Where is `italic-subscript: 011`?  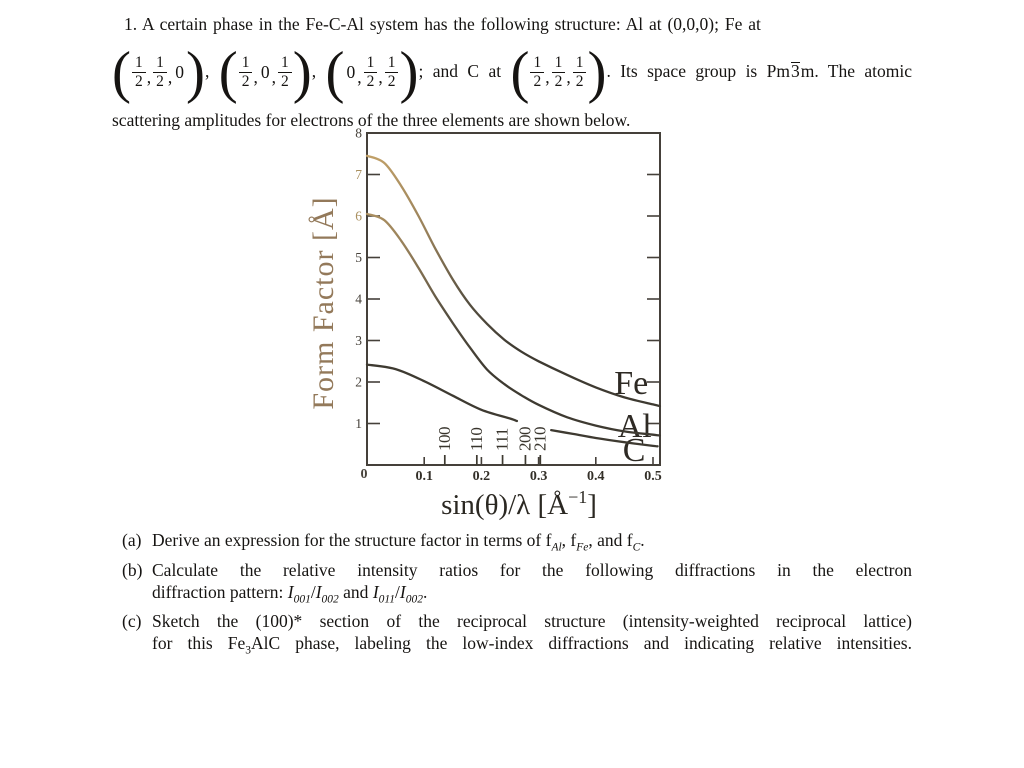 italic-subscript: 011 is located at coordinates (387, 599).